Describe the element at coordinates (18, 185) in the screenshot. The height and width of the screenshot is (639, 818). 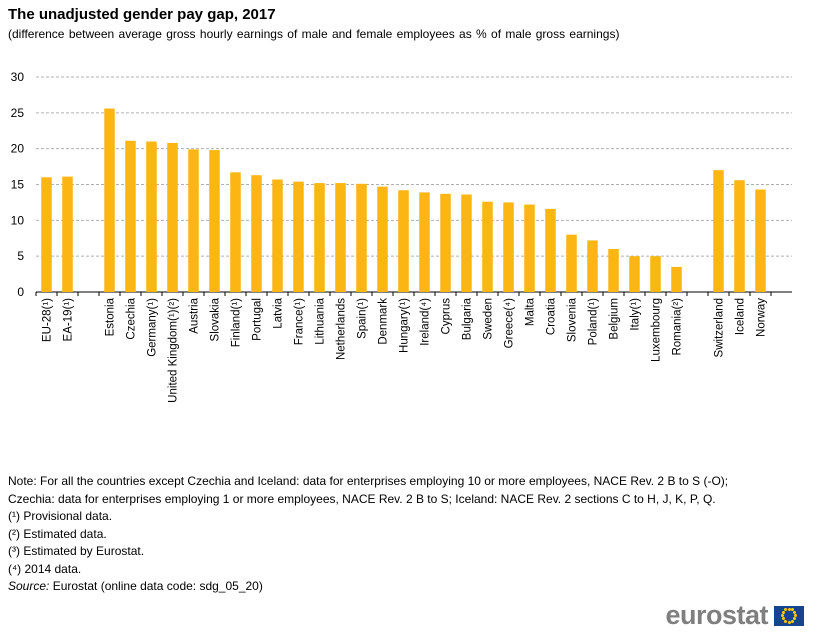
I see `y-tick-label: 15` at that location.